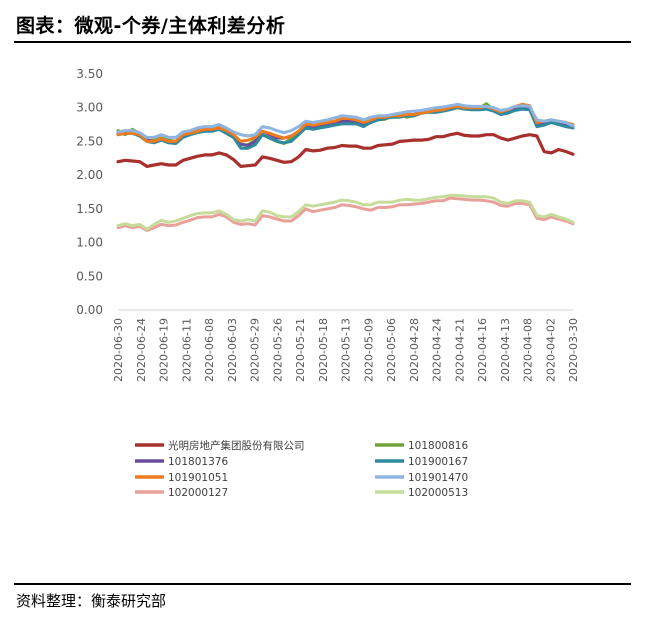 This screenshot has height=618, width=649. Describe the element at coordinates (89, 276) in the screenshot. I see `y-tick-label: 0.50` at that location.